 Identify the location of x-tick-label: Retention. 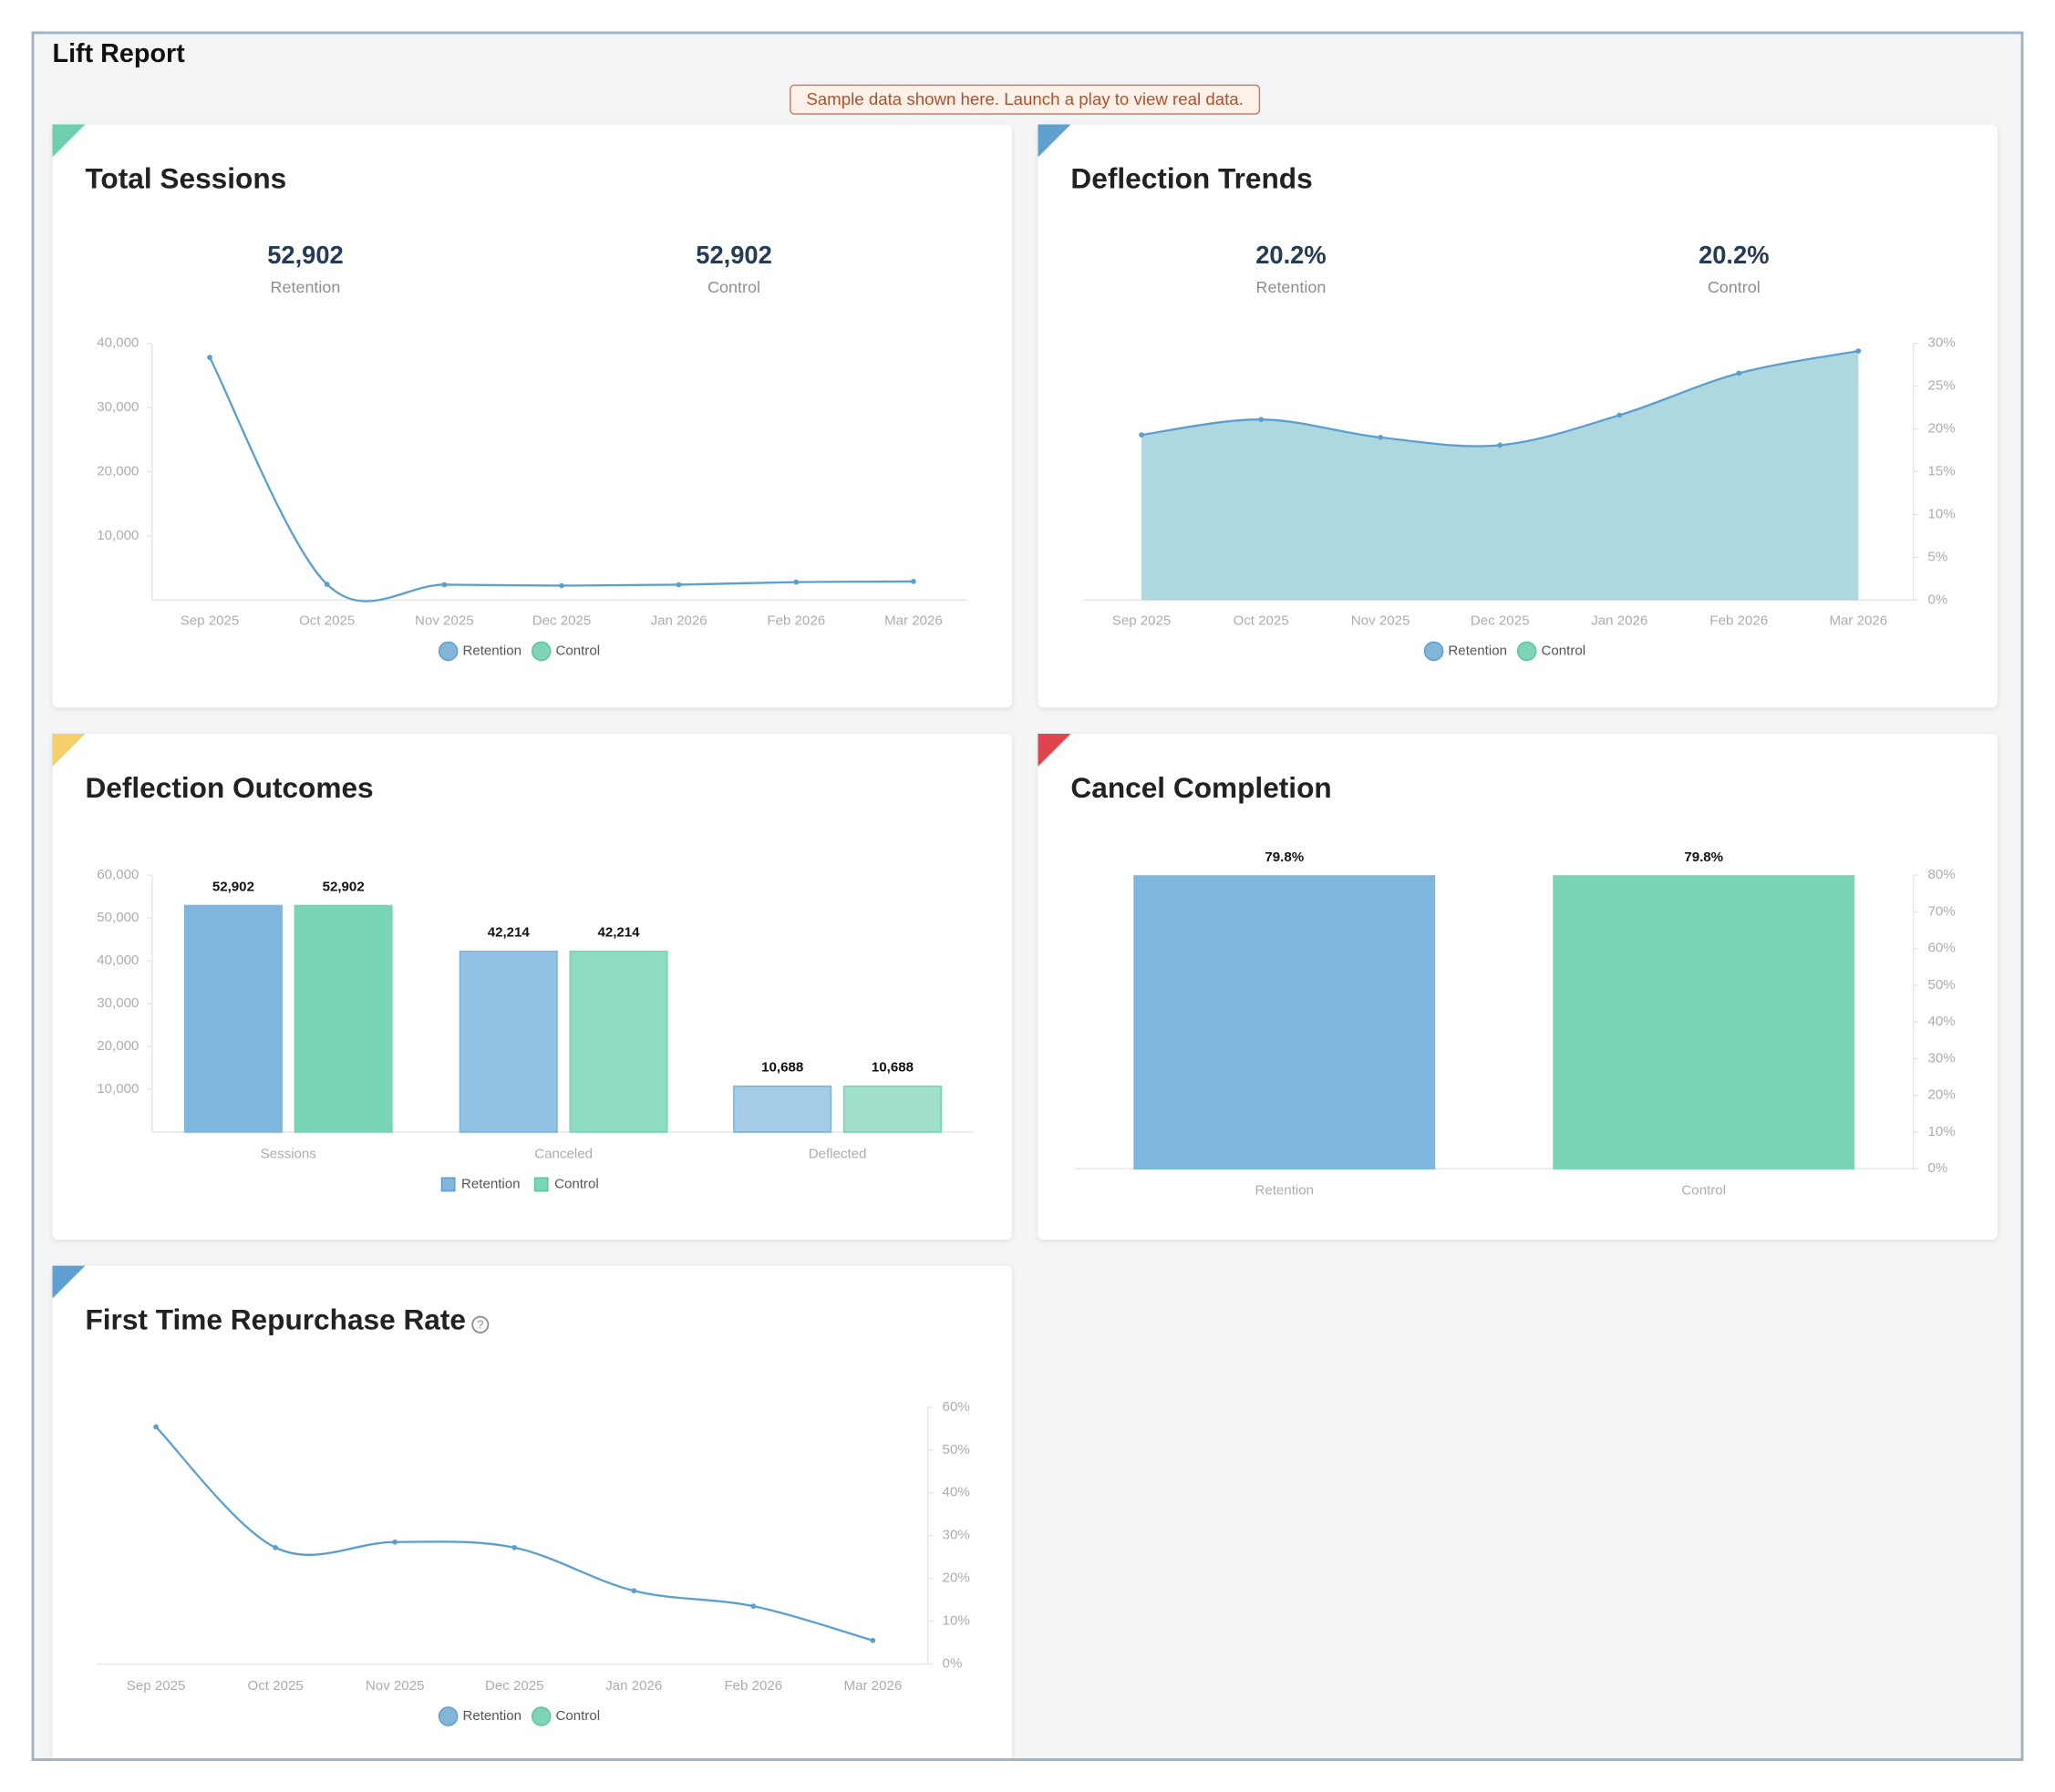
(1284, 1191).